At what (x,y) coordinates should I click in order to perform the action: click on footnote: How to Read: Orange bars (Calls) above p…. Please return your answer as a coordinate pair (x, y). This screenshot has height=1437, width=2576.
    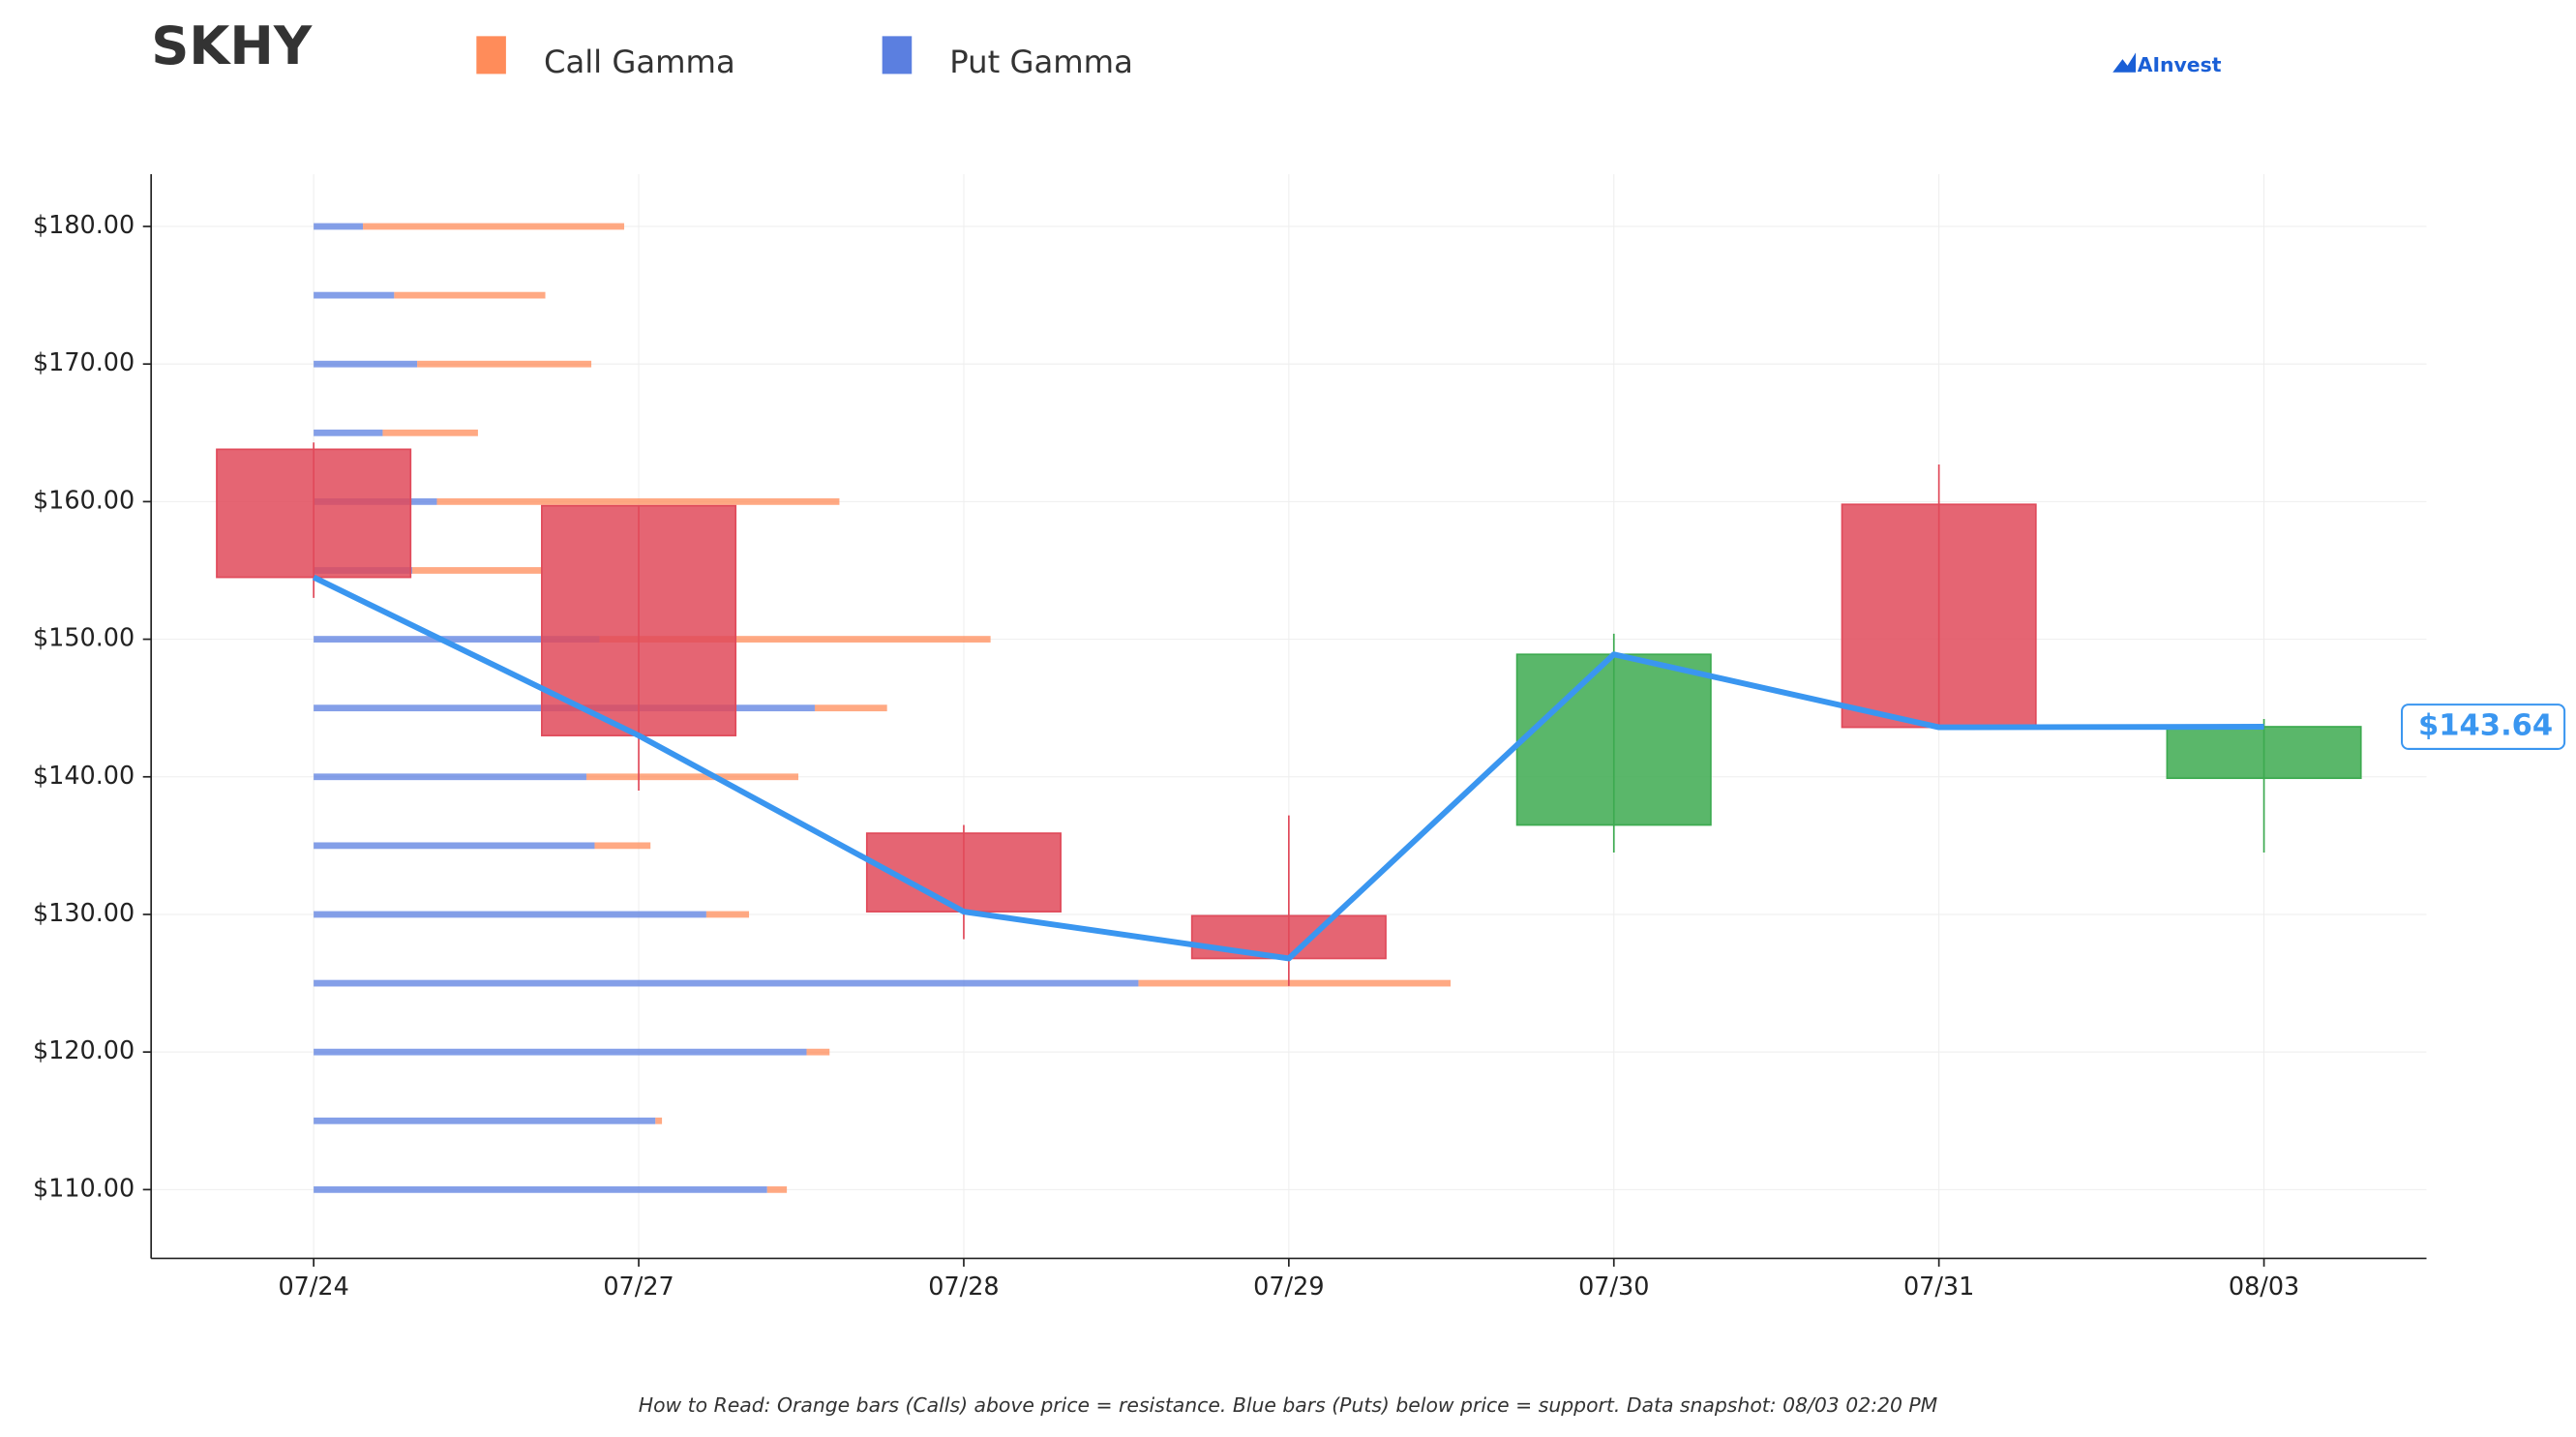
    Looking at the image, I should click on (1288, 1405).